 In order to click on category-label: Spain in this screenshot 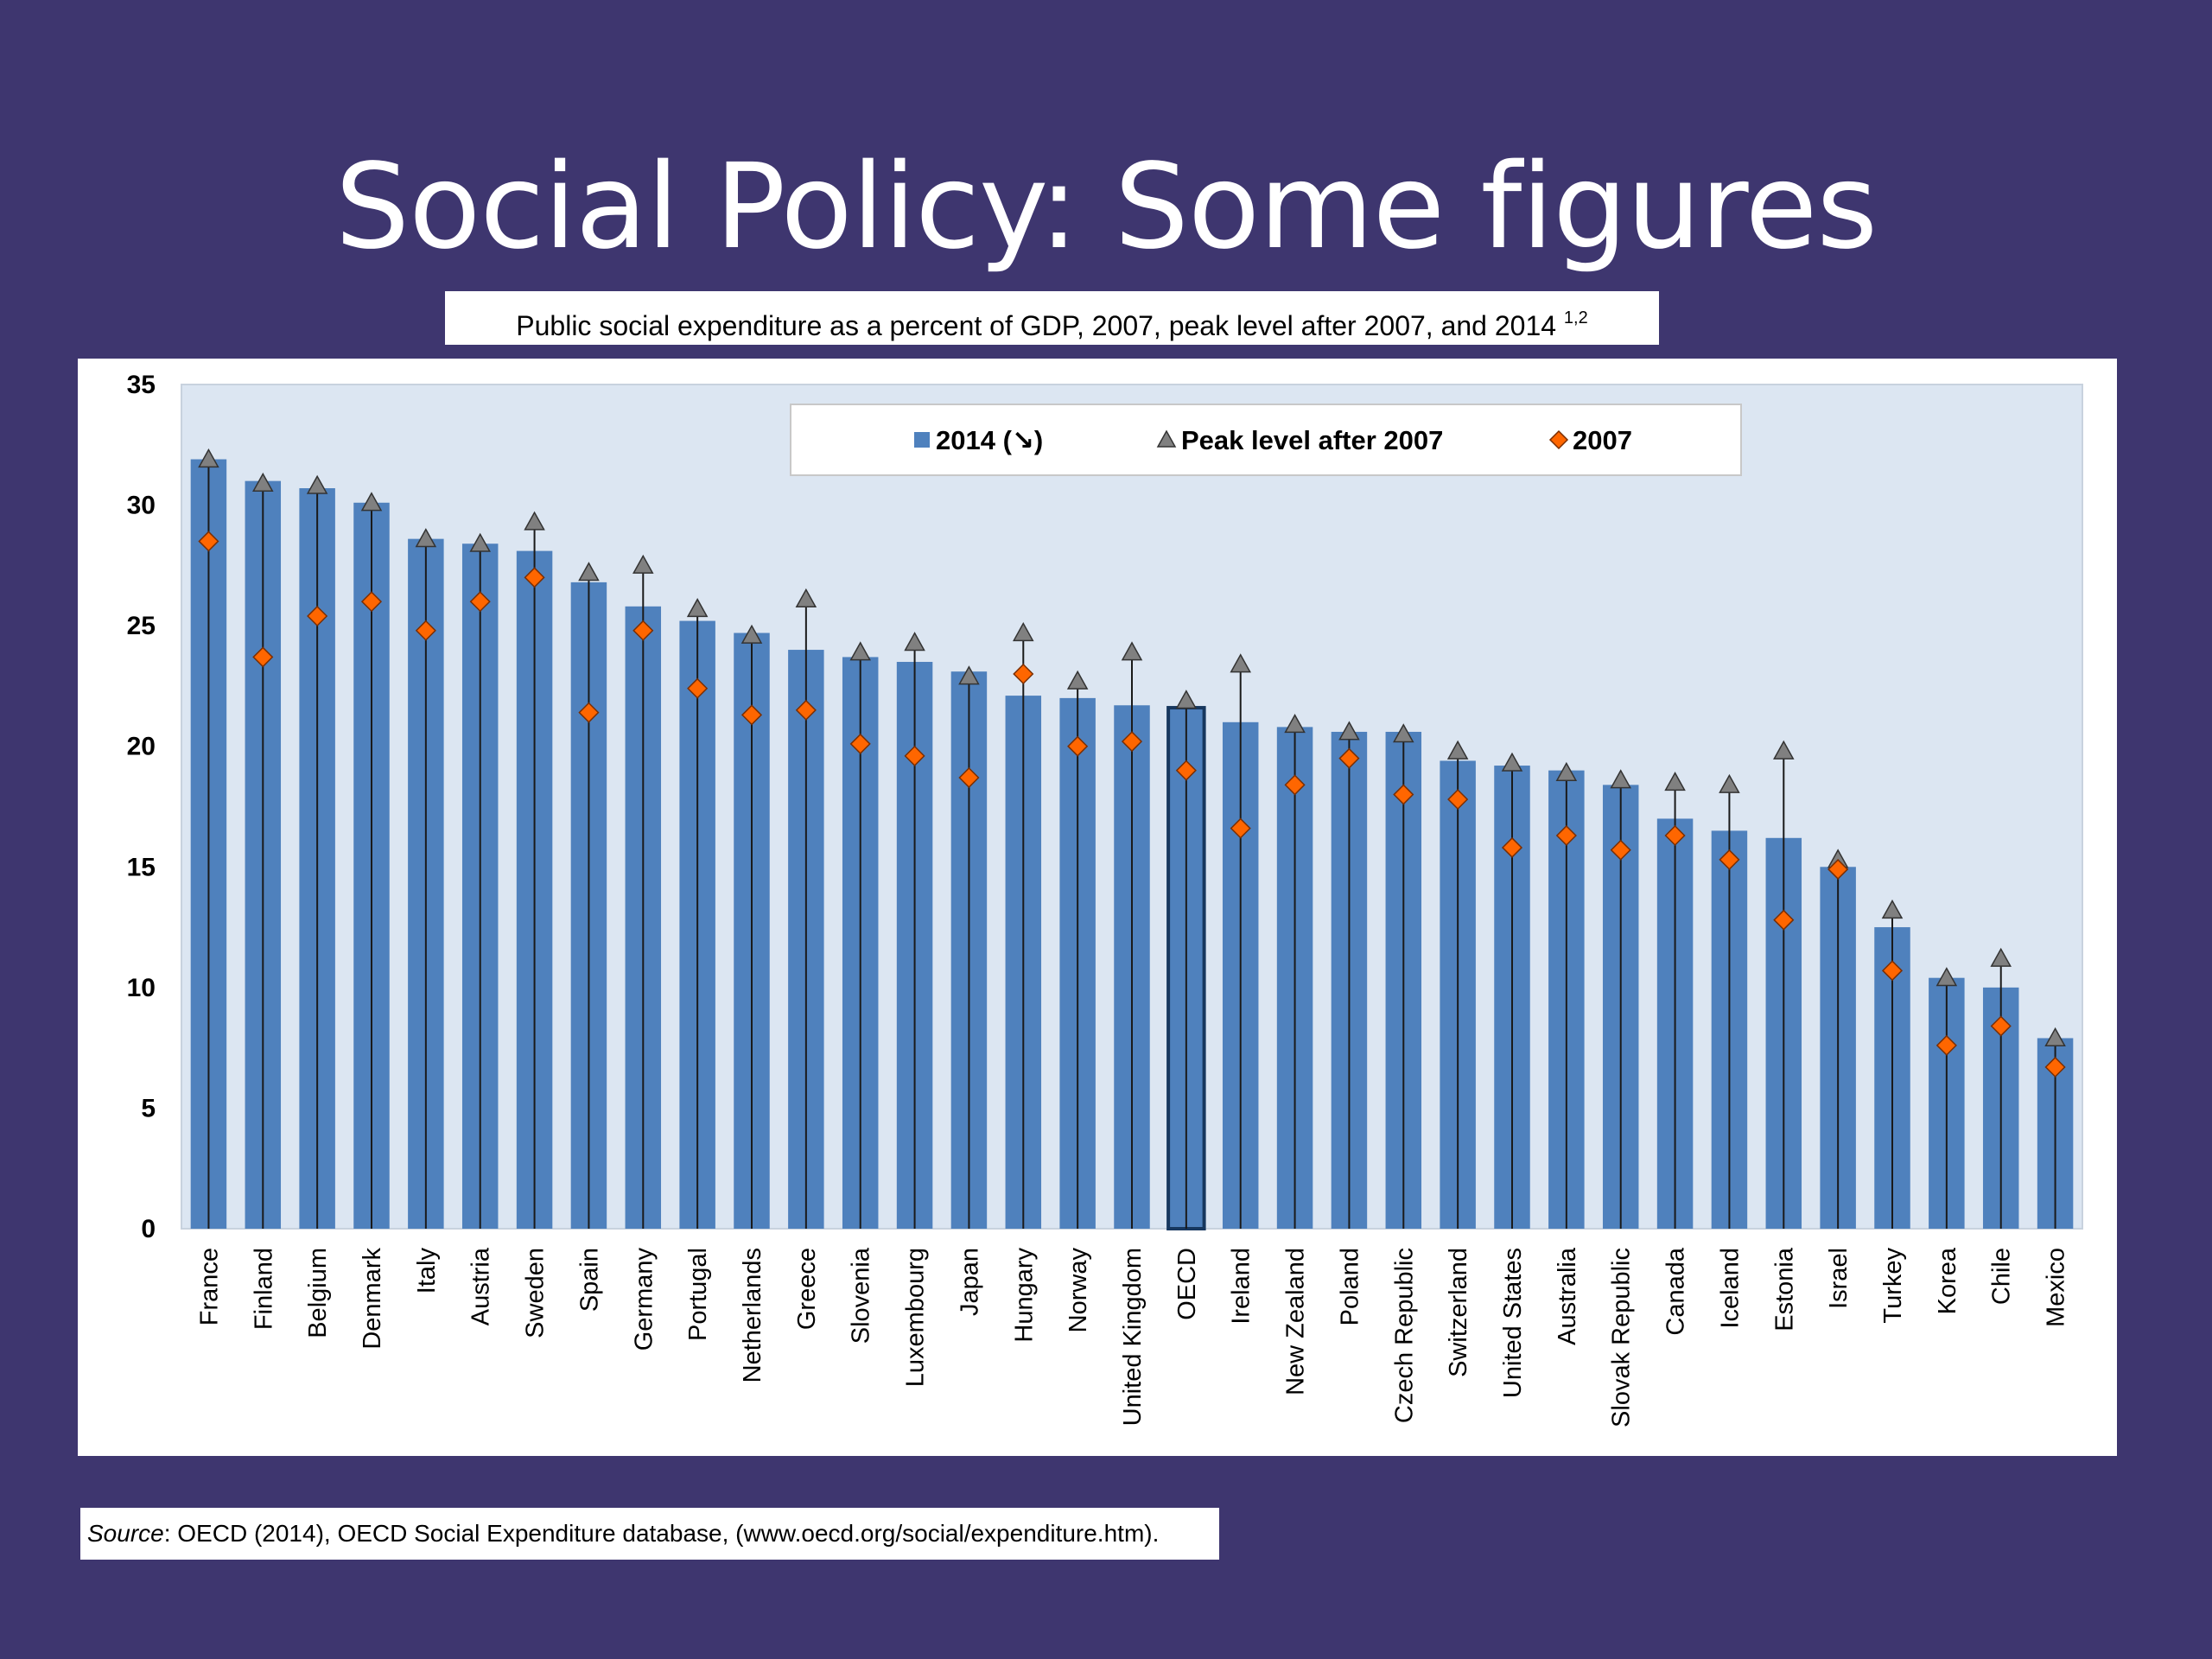, I will do `click(589, 1280)`.